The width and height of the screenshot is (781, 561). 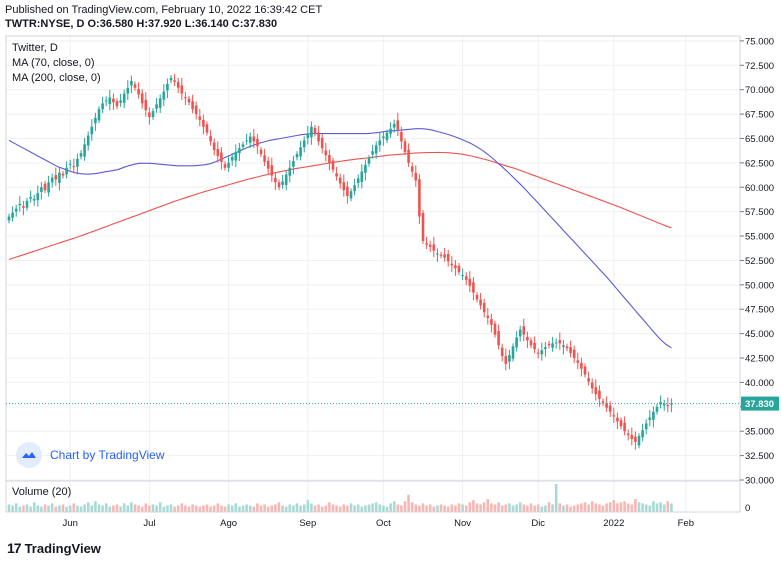 I want to click on y-tick-label: 75.000, so click(x=759, y=41).